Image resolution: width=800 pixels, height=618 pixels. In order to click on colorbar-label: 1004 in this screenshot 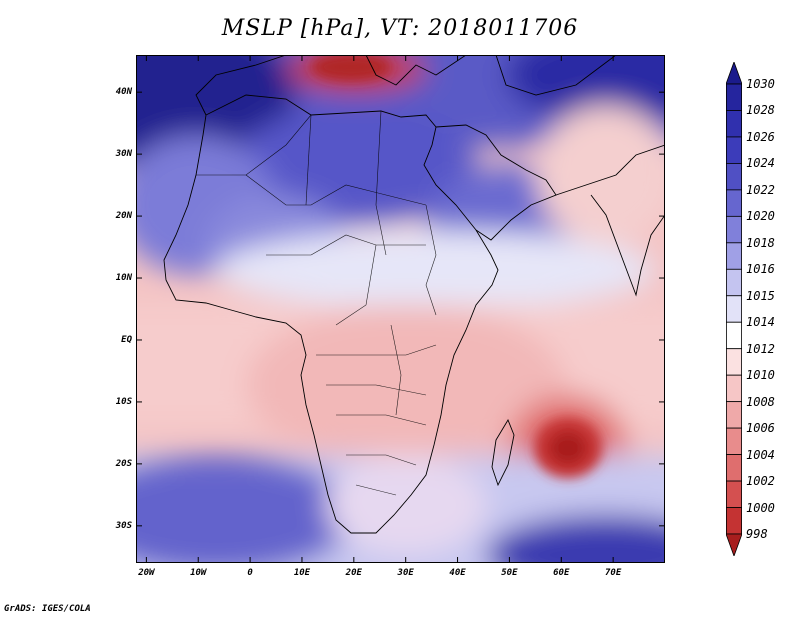, I will do `click(760, 454)`.